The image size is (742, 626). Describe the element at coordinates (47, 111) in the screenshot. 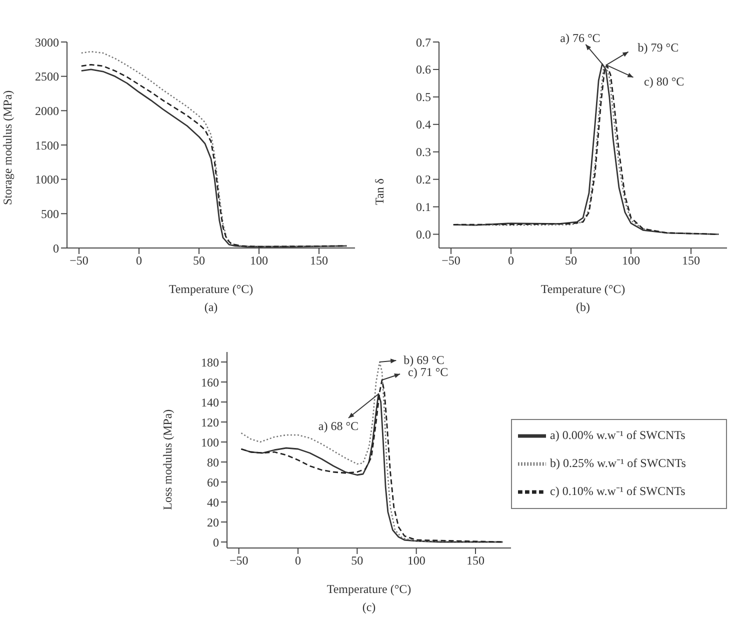

I see `y-tick-label: 2000` at that location.